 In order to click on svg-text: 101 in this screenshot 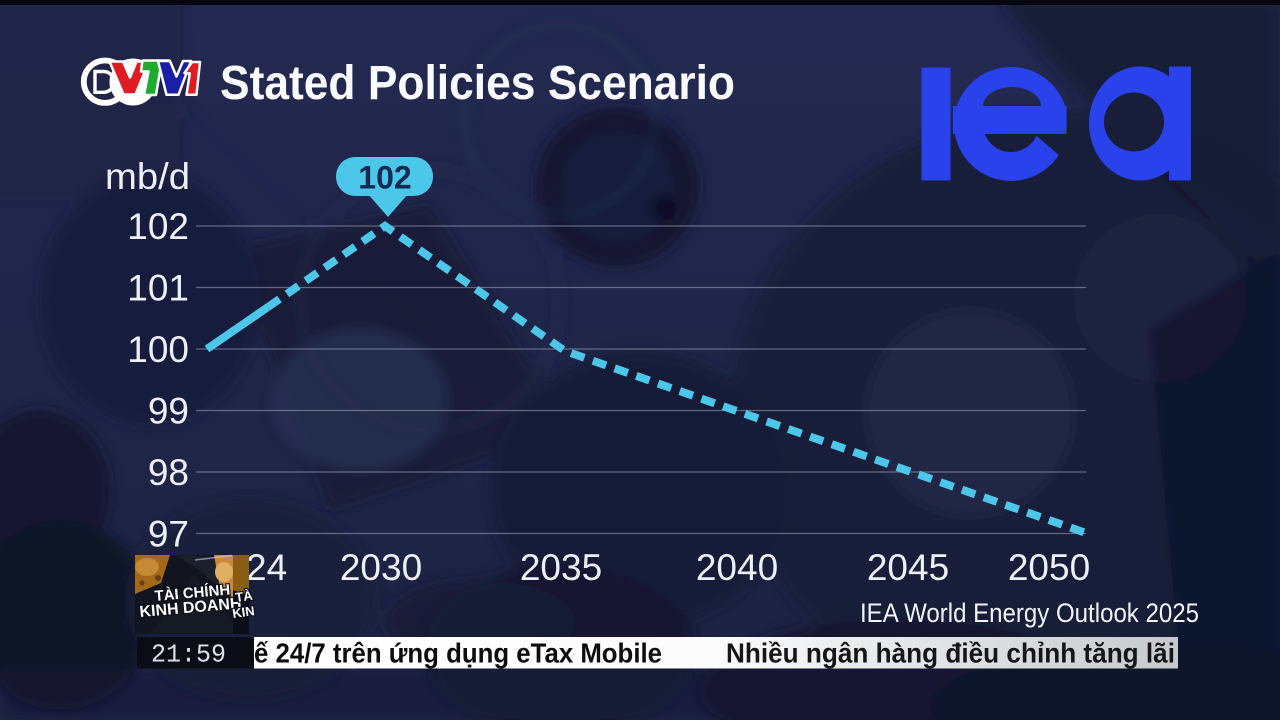, I will do `click(158, 288)`.